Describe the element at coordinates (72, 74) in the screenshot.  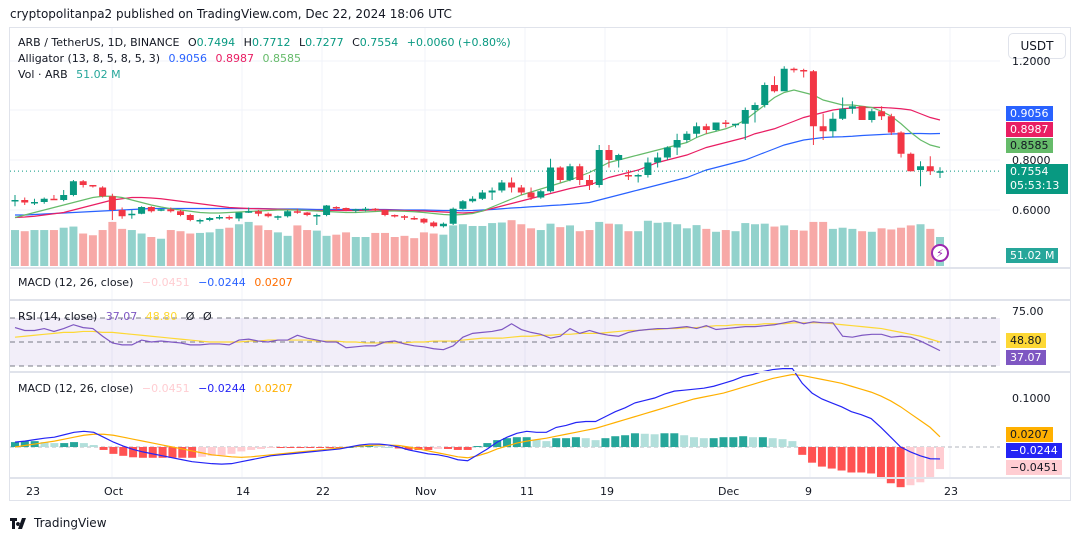
I see `volume-legend: Vol · ARB 51.02 M` at that location.